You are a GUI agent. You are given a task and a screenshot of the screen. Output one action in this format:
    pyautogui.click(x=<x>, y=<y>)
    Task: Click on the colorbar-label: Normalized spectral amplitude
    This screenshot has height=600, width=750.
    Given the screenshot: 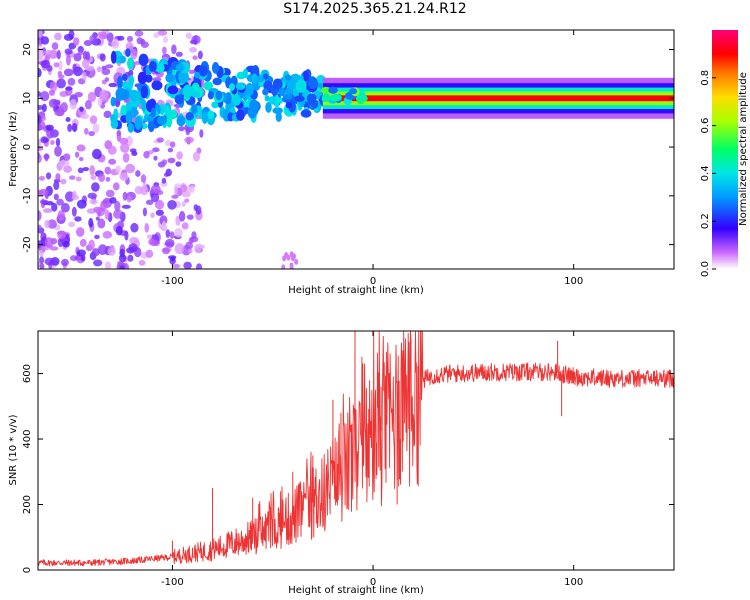 What is the action you would take?
    pyautogui.click(x=743, y=149)
    